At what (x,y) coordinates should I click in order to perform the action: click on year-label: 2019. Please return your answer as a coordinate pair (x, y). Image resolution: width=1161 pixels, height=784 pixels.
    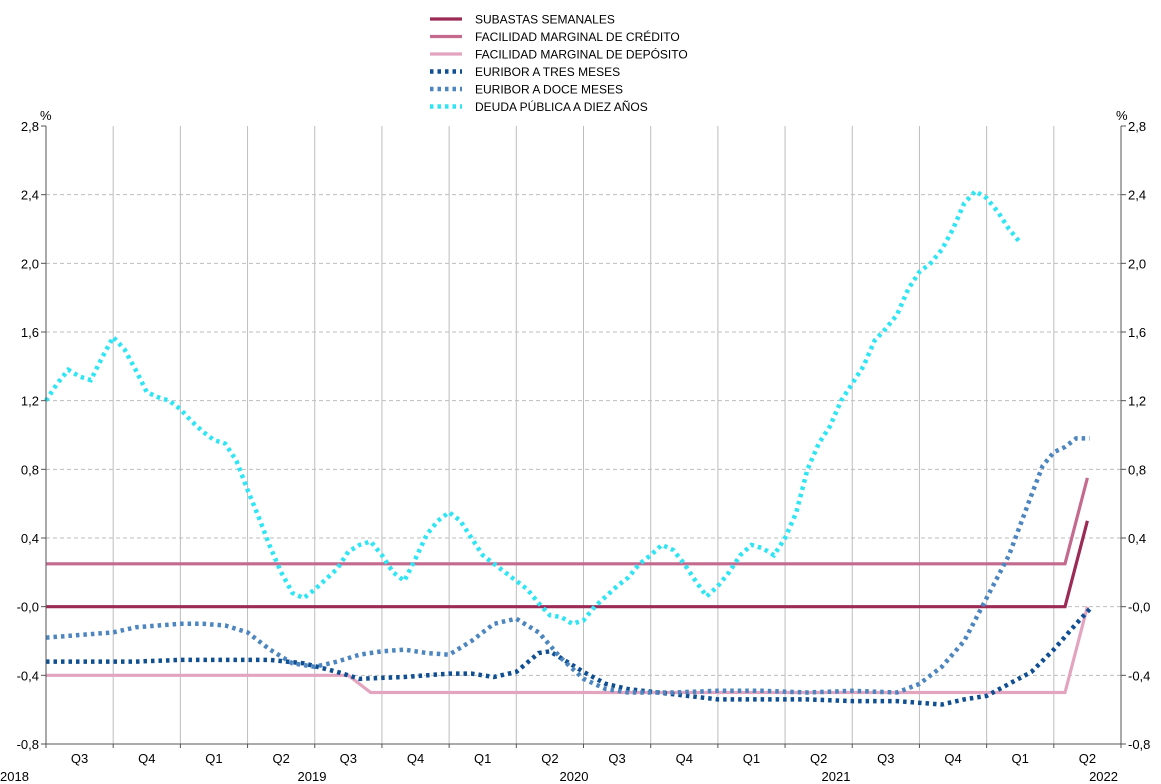
    Looking at the image, I should click on (312, 776).